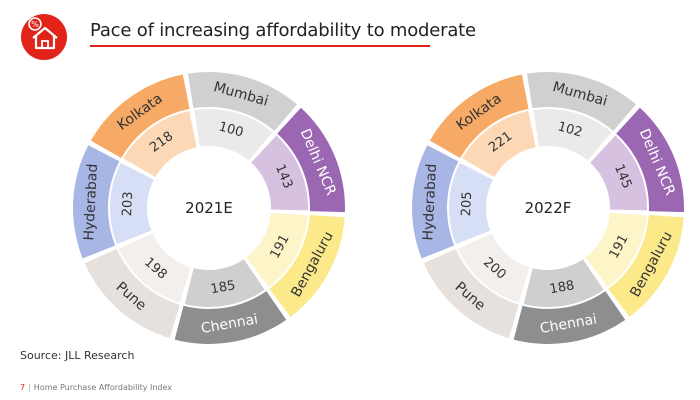 The image size is (700, 400). What do you see at coordinates (548, 208) in the screenshot?
I see `center-year-label: 2022F` at bounding box center [548, 208].